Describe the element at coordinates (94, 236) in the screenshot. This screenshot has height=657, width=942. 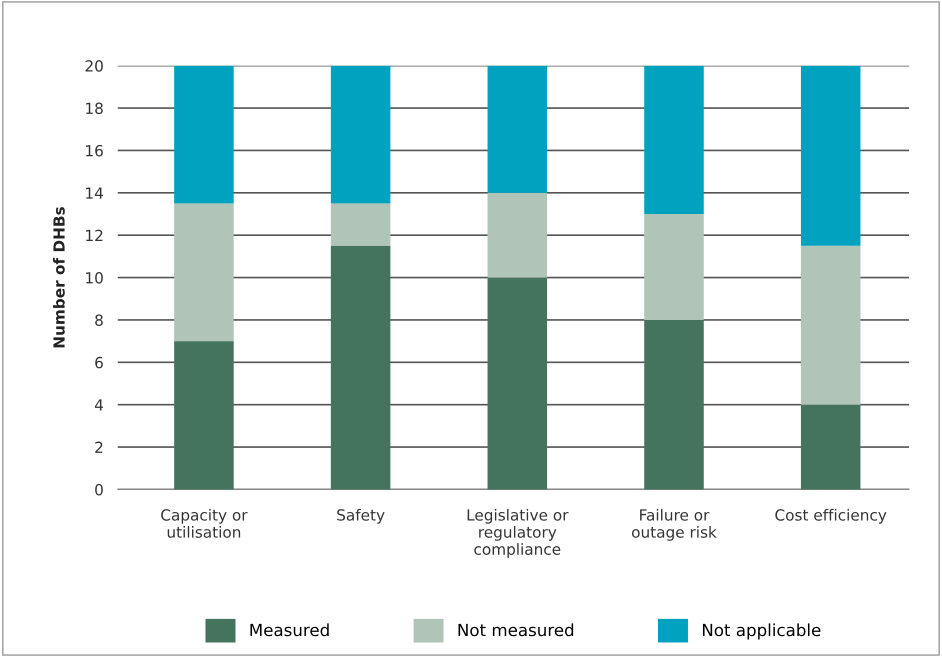
I see `y-tick-label: 12` at that location.